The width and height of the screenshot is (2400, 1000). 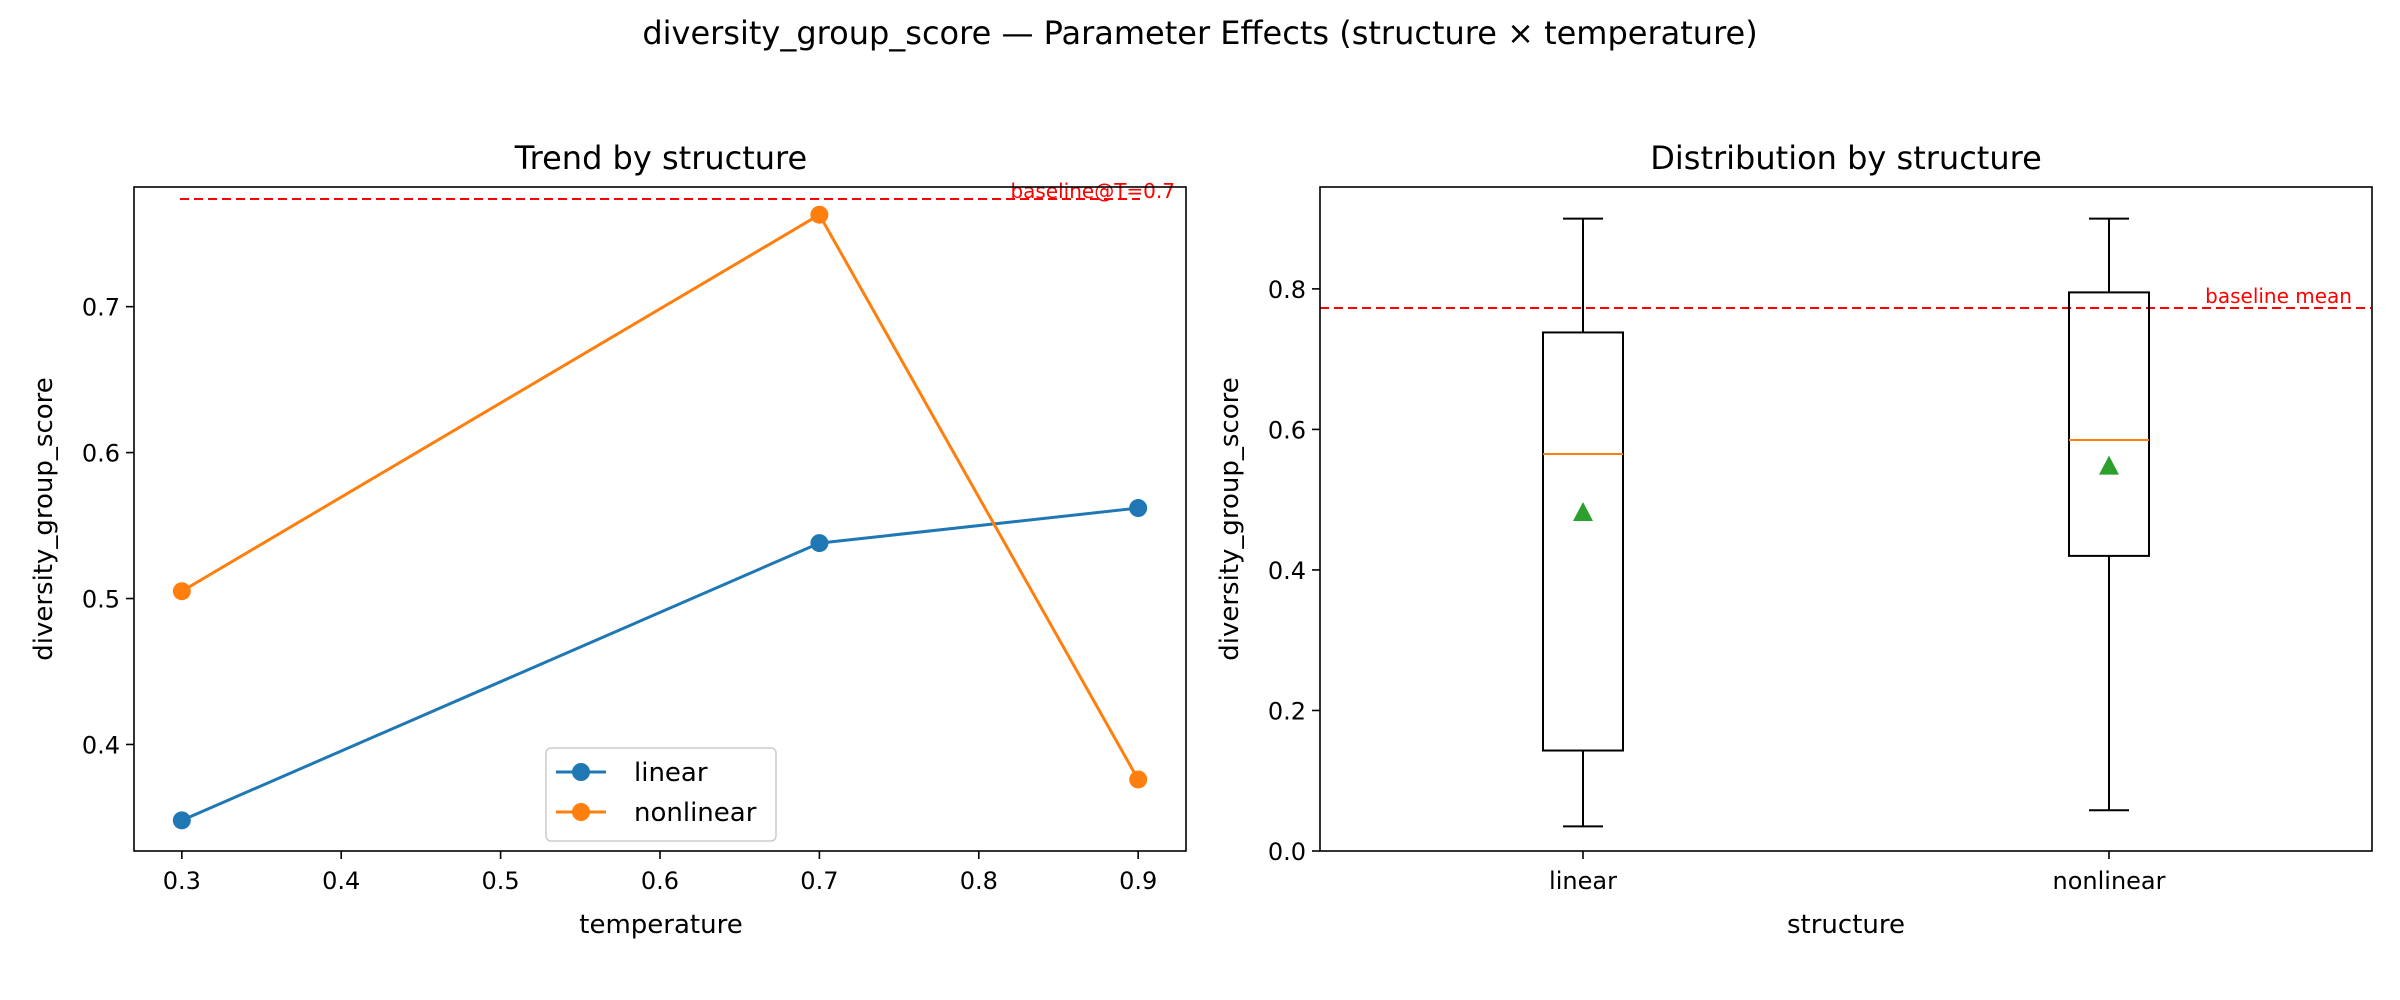 What do you see at coordinates (1287, 290) in the screenshot?
I see `distribution-ytick-label: 0.8` at bounding box center [1287, 290].